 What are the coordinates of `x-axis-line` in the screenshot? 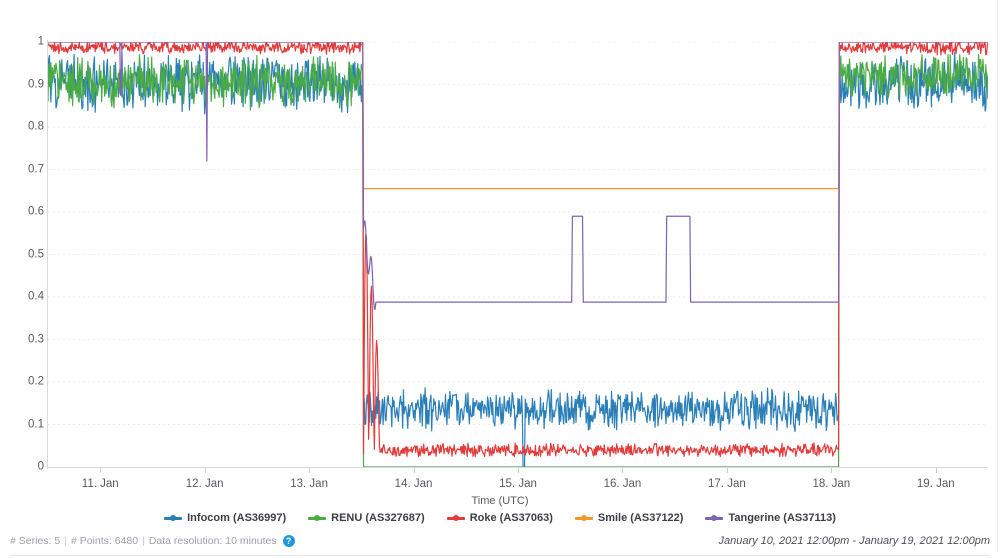 It's located at (517, 467).